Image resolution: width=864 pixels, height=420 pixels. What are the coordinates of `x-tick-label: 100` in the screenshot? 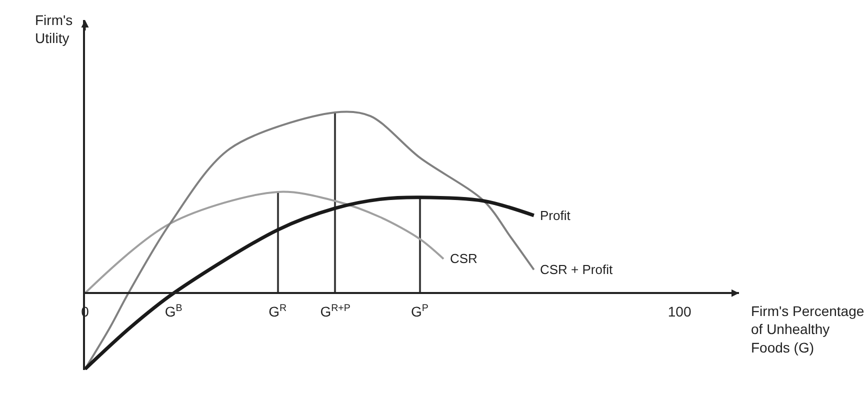 It's located at (680, 312).